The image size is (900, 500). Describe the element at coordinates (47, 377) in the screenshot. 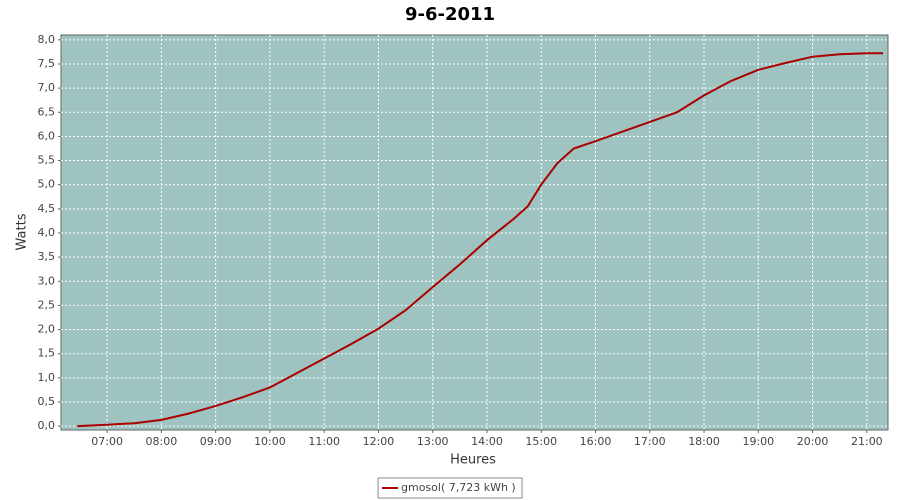

I see `y-tick-label: 1,0` at that location.